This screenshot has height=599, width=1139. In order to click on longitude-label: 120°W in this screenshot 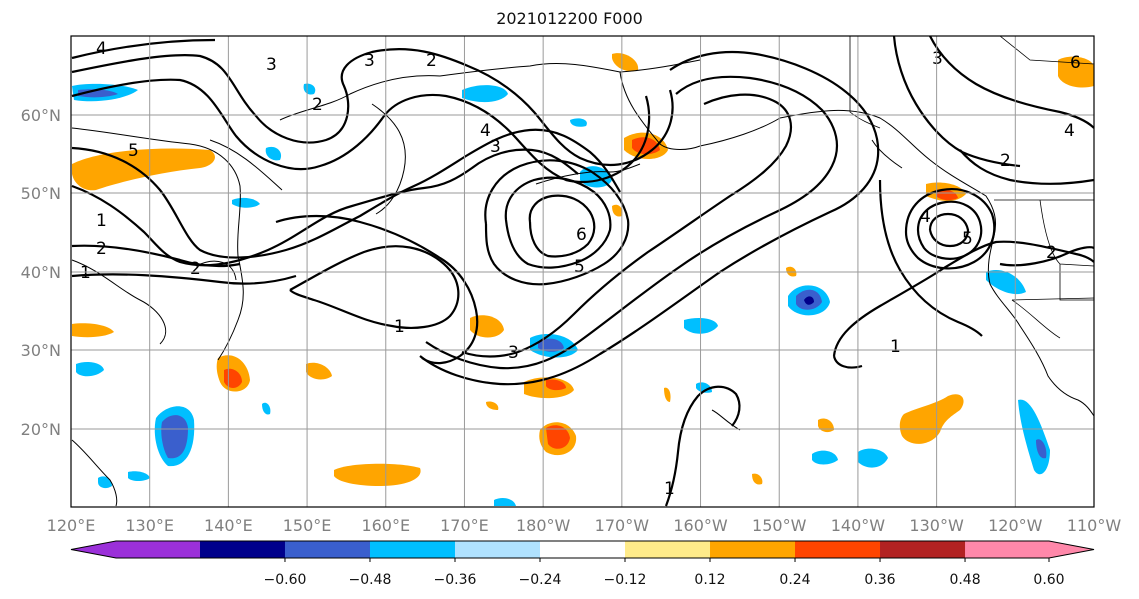, I will do `click(1015, 525)`.